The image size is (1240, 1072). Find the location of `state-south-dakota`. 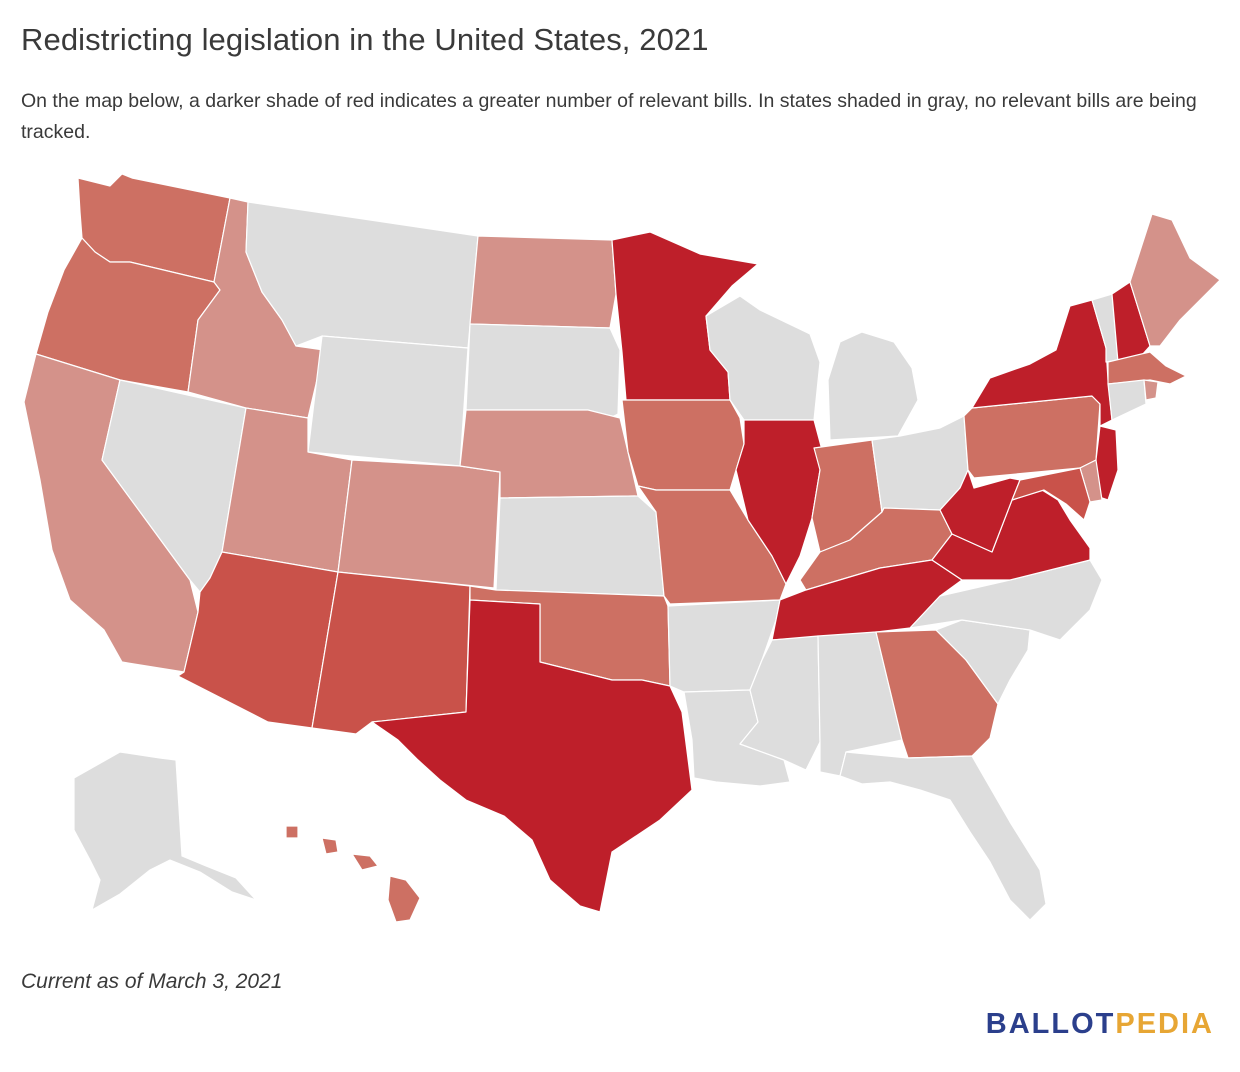

state-south-dakota is located at coordinates (543, 371).